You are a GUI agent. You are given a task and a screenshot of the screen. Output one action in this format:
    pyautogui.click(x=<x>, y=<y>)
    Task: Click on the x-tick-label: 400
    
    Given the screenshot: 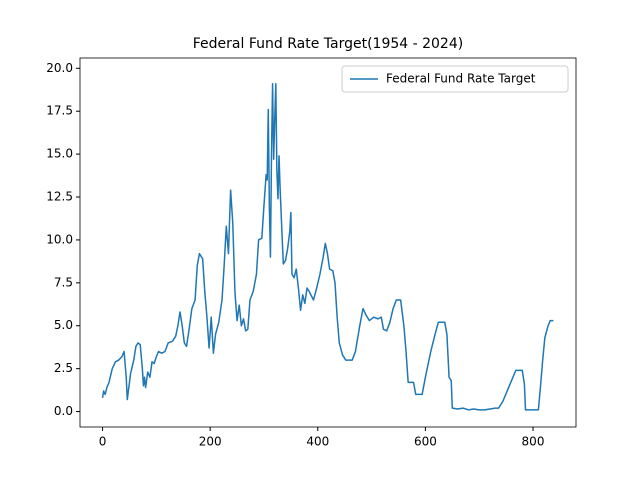 What is the action you would take?
    pyautogui.click(x=317, y=442)
    